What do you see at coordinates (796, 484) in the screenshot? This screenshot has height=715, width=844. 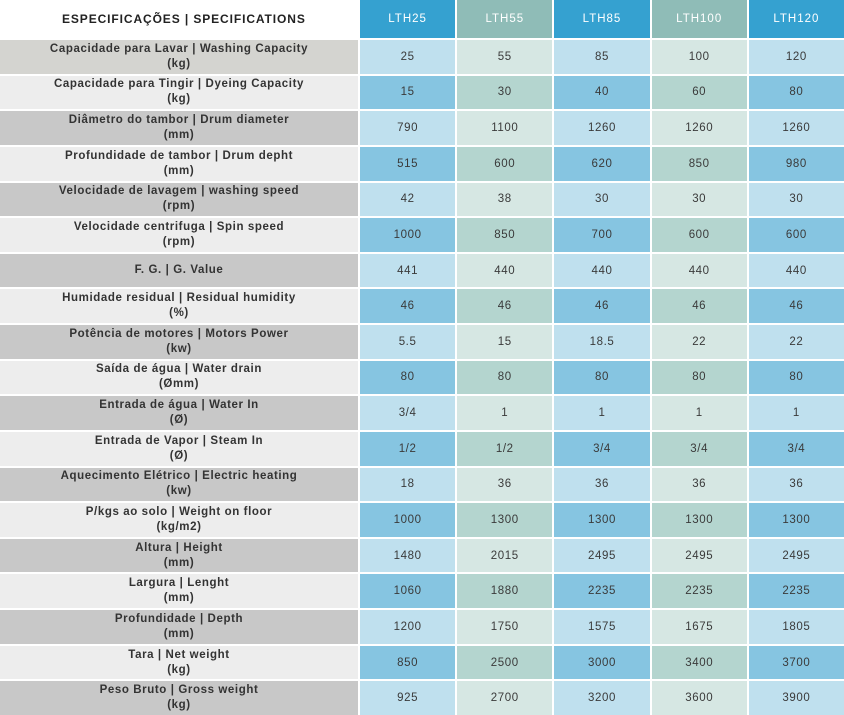 I see `value-cell-lth120: 36` at bounding box center [796, 484].